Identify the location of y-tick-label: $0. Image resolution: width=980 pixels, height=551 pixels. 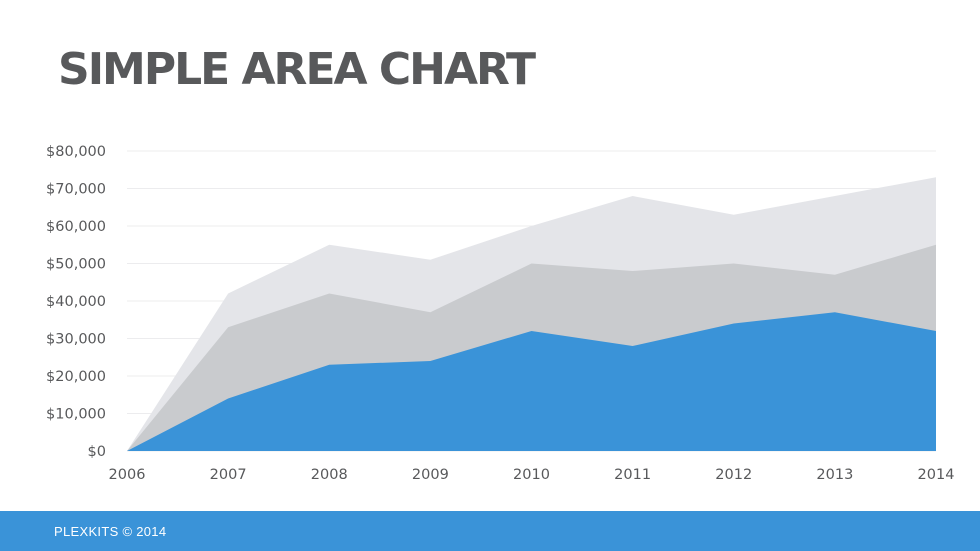
(97, 452).